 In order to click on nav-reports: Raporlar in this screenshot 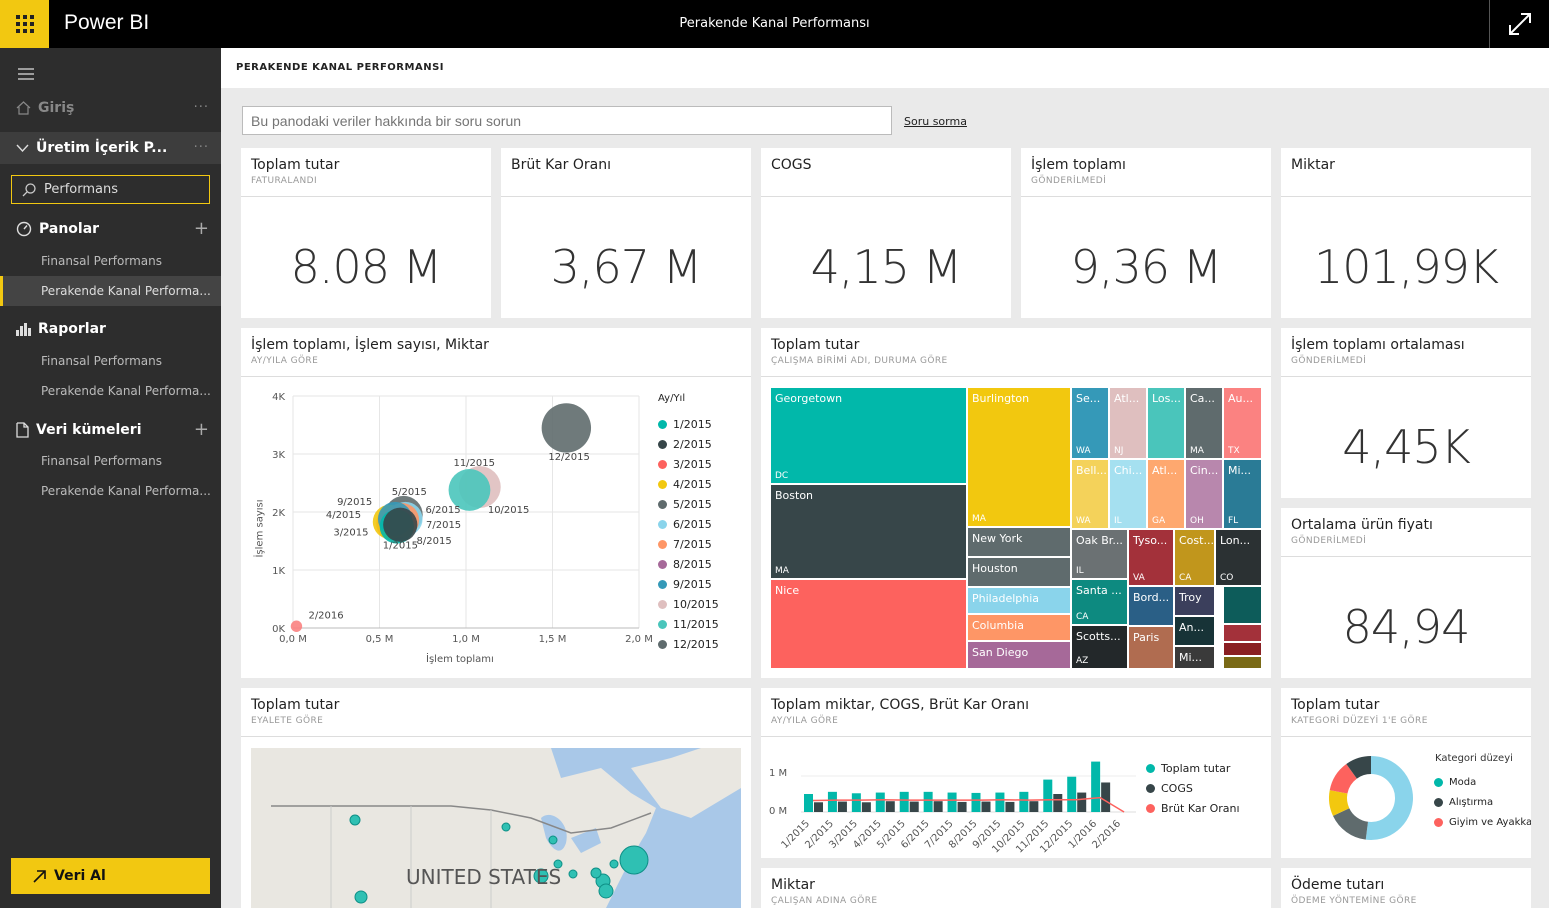, I will do `click(61, 329)`.